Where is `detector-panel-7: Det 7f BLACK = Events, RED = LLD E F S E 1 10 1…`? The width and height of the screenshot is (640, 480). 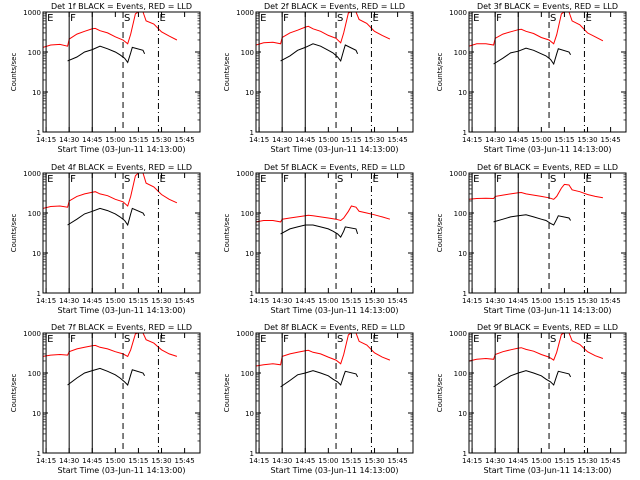
detector-panel-7: Det 7f BLACK = Events, RED = LLD E F S E 1 10 1… is located at coordinates (105, 399).